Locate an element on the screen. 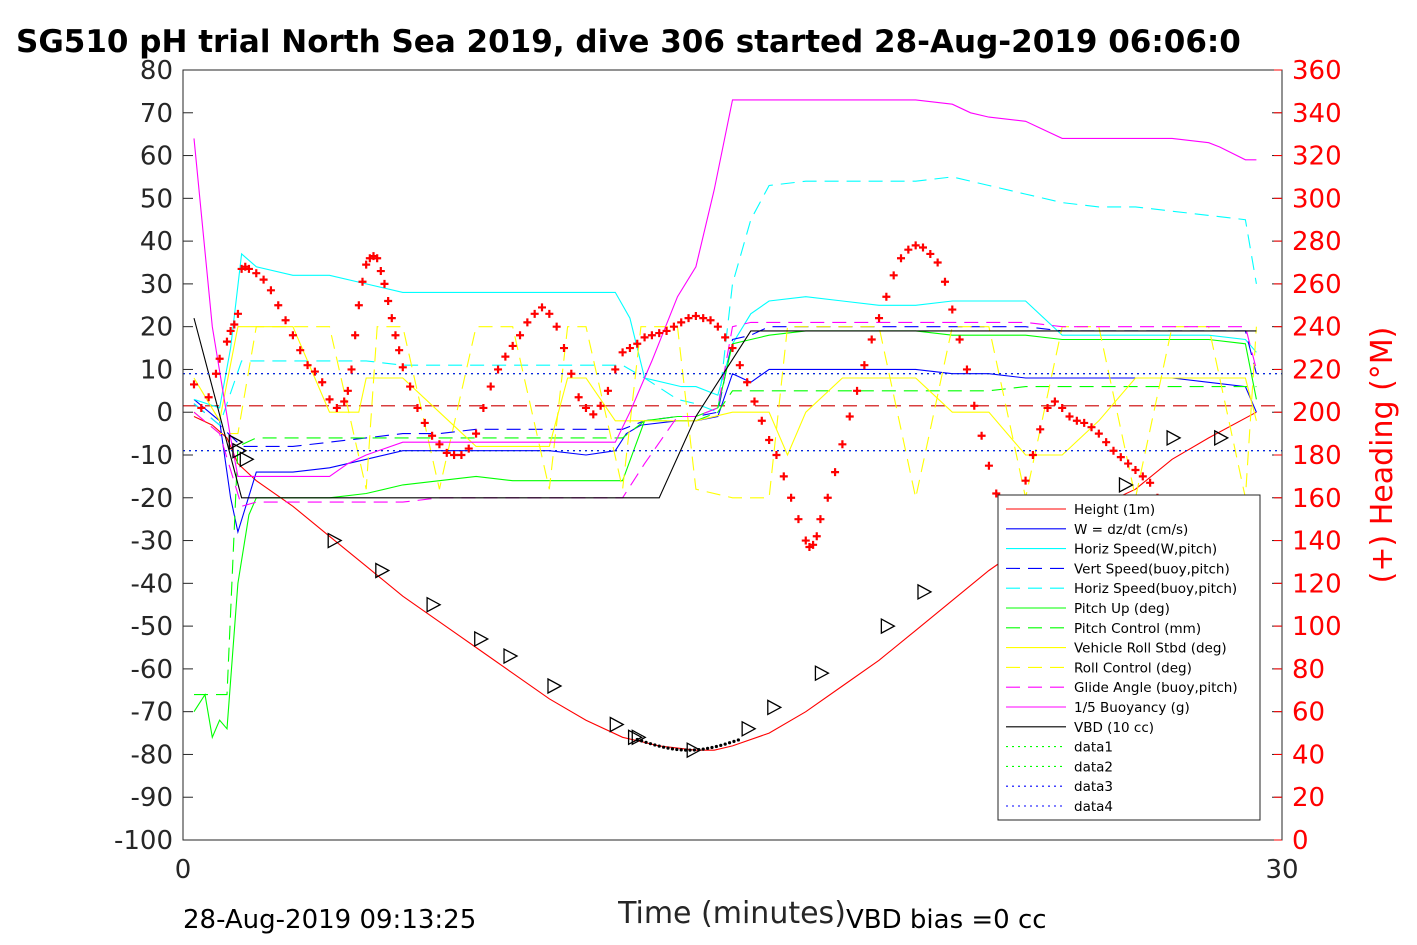 The image size is (1417, 945). legend-label: Pitch Control (mm) is located at coordinates (1137, 629).